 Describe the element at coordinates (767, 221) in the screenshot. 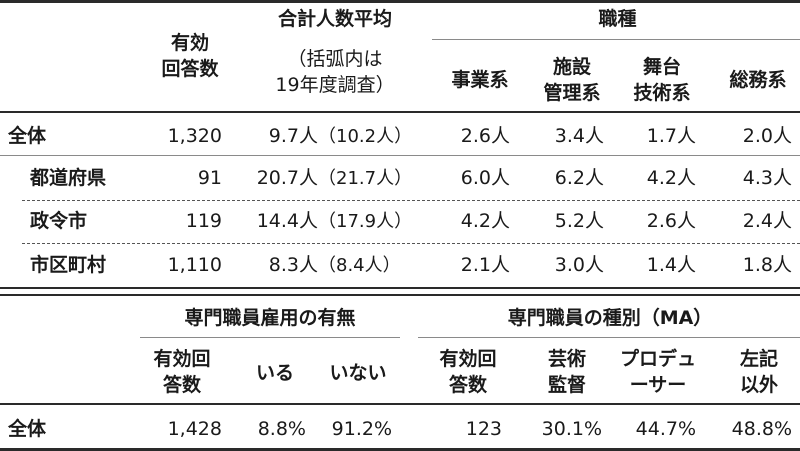

I see `job-value: 2.4人` at that location.